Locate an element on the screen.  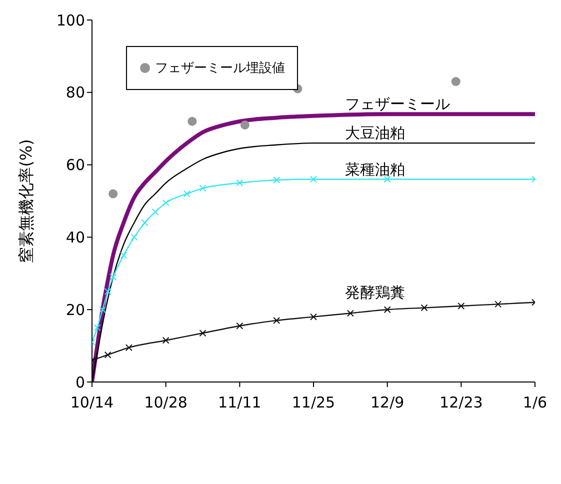
x-tick-label: 1/6 is located at coordinates (535, 403).